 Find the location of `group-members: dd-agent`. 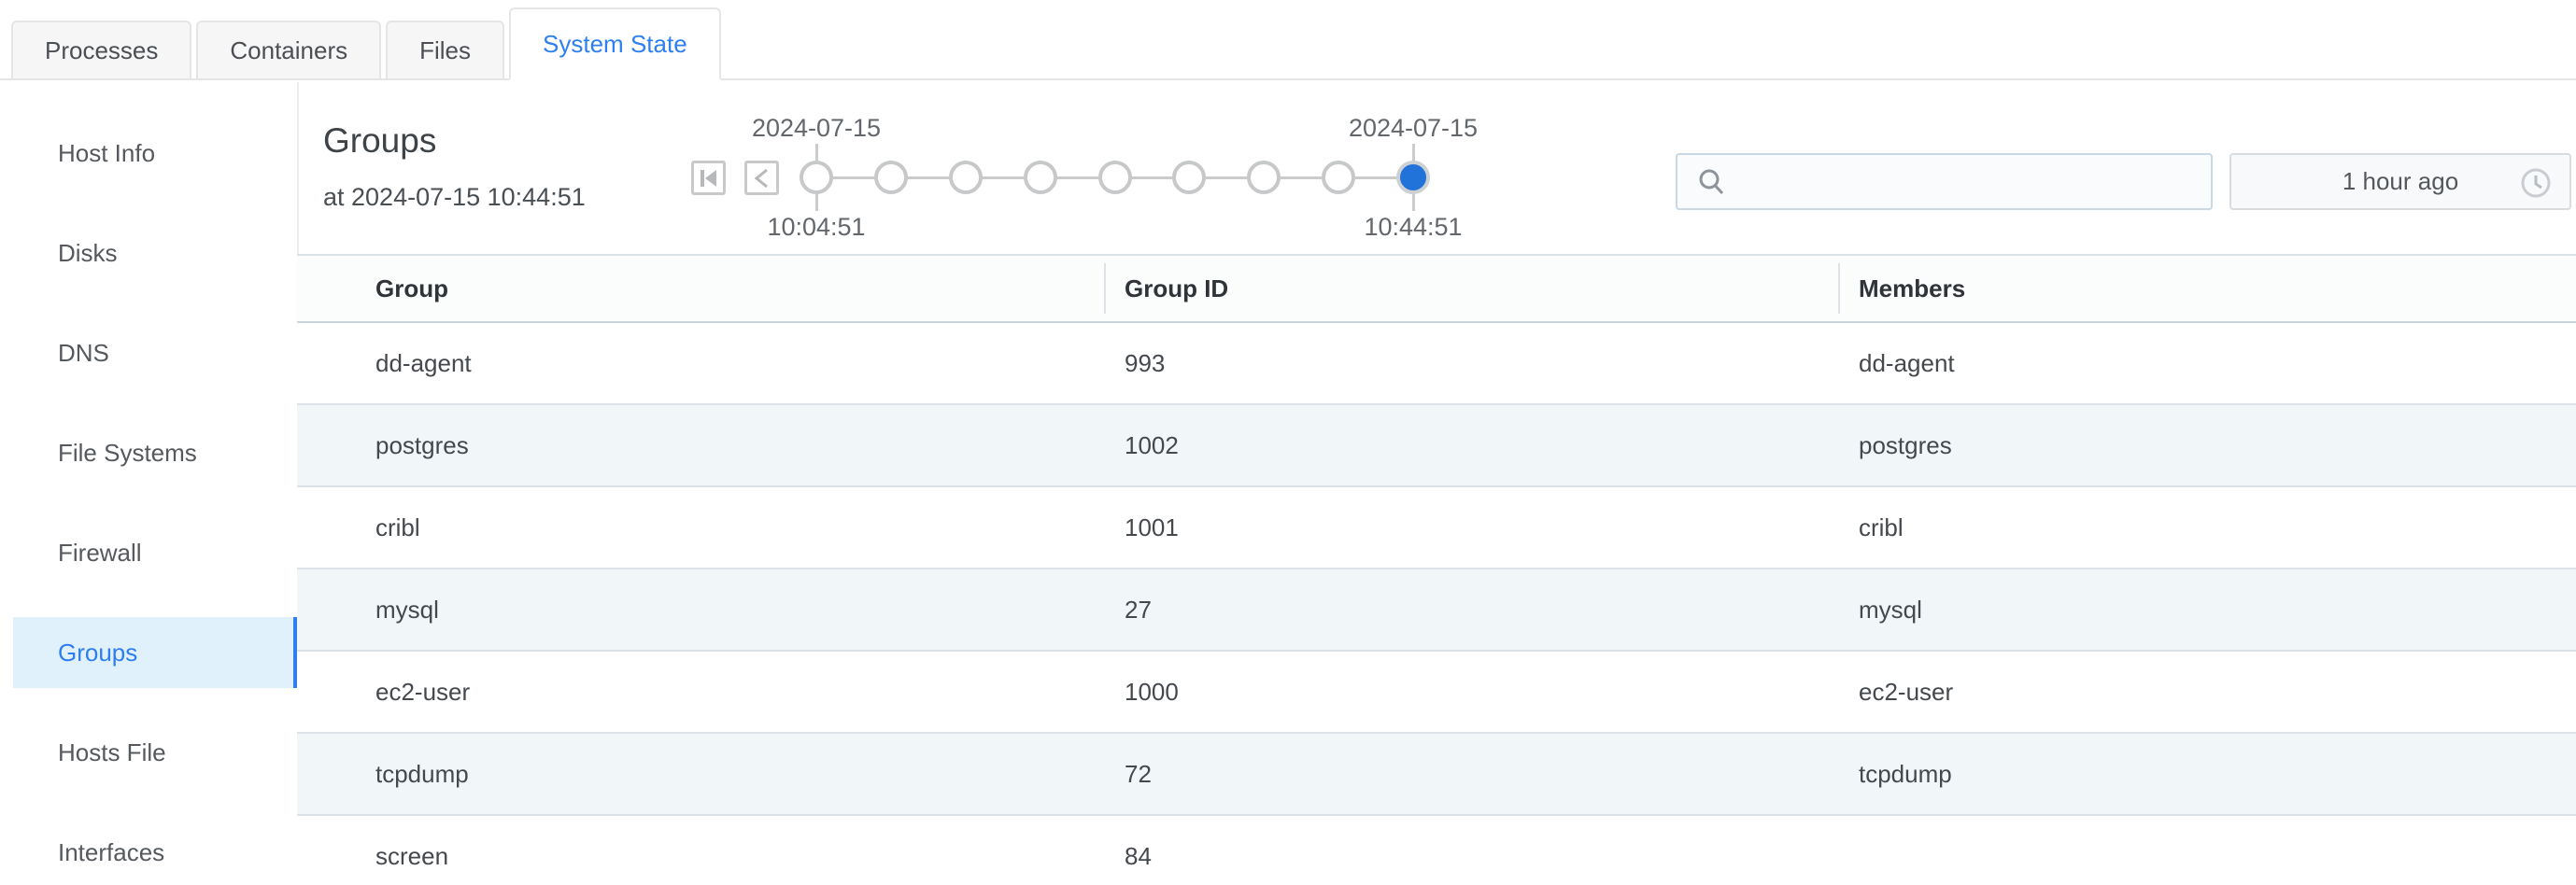

group-members: dd-agent is located at coordinates (1907, 362).